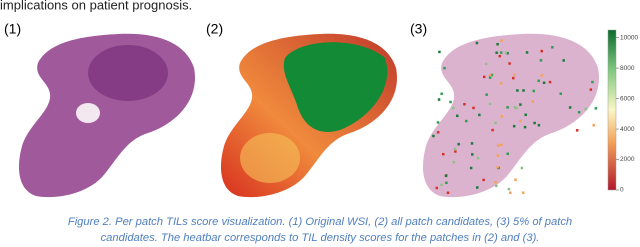 The height and width of the screenshot is (247, 640). I want to click on panel-label: (1), so click(12, 29).